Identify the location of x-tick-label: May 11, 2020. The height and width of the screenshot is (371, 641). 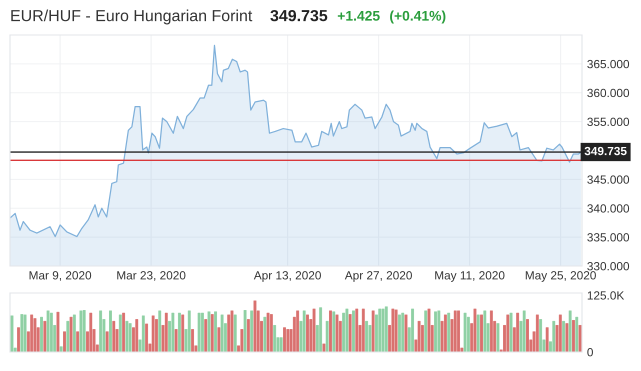
(469, 276).